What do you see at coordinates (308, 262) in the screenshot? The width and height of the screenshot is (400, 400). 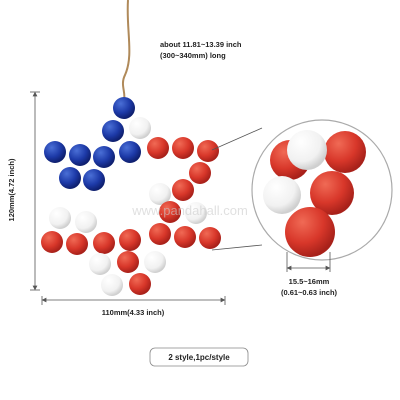 I see `bead-size-lines` at bounding box center [308, 262].